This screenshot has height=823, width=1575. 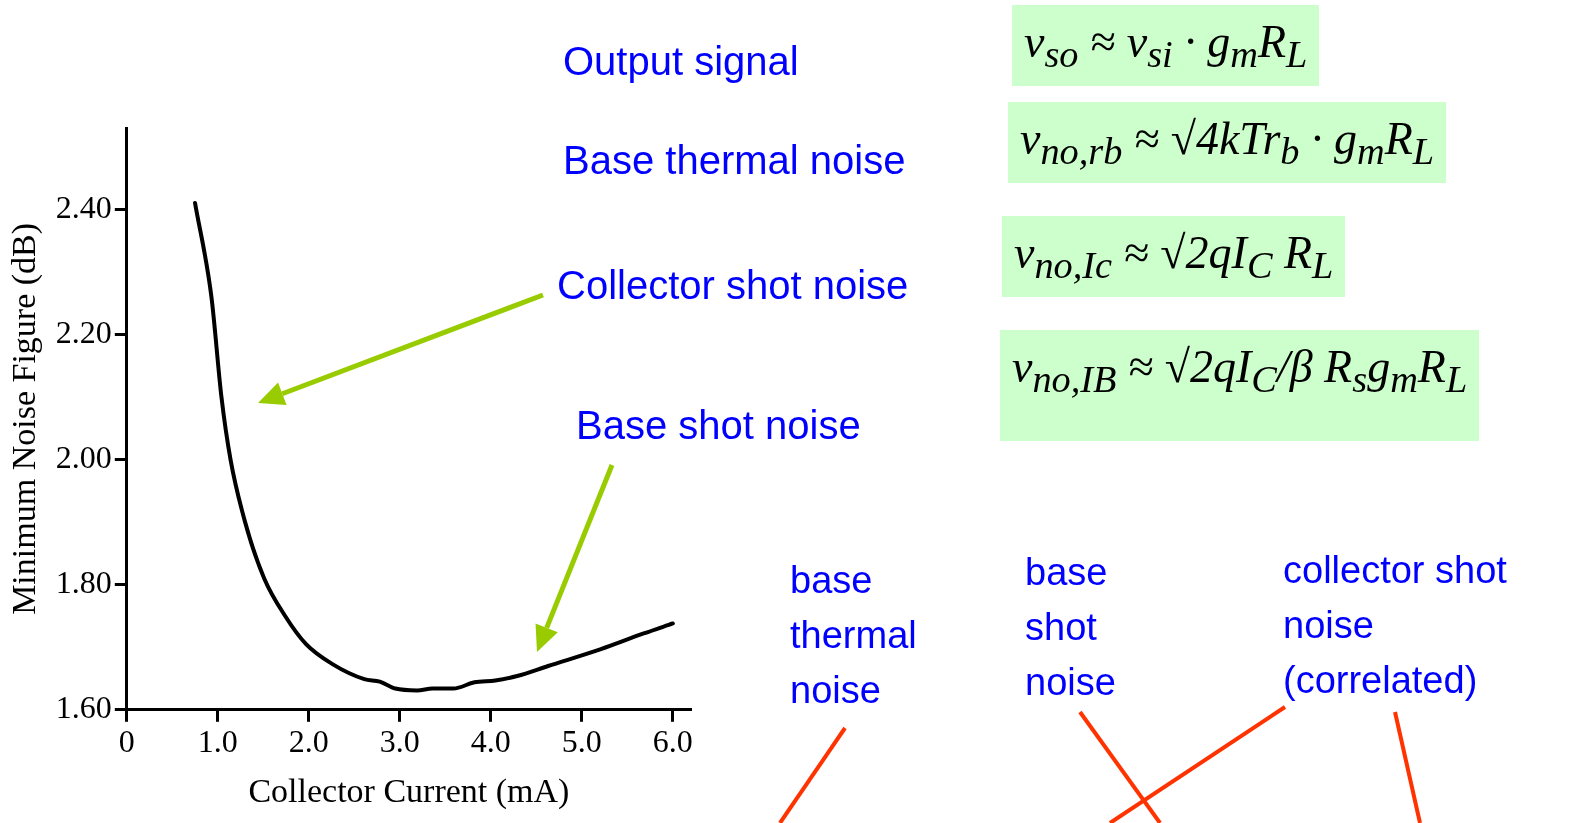 What do you see at coordinates (1071, 628) in the screenshot?
I see `text: base shot noise` at bounding box center [1071, 628].